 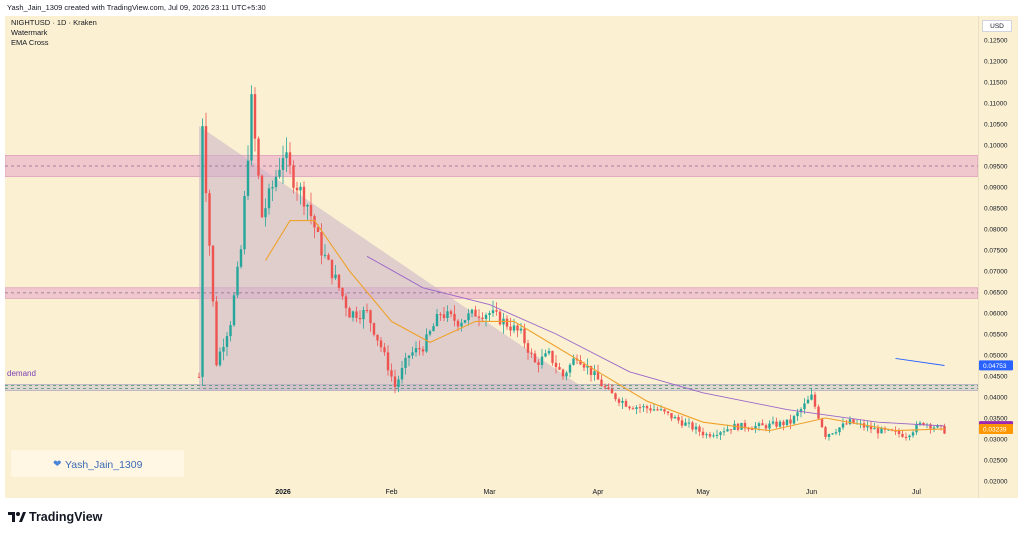 What do you see at coordinates (29, 32) in the screenshot?
I see `indicator-watermark: Watermark` at bounding box center [29, 32].